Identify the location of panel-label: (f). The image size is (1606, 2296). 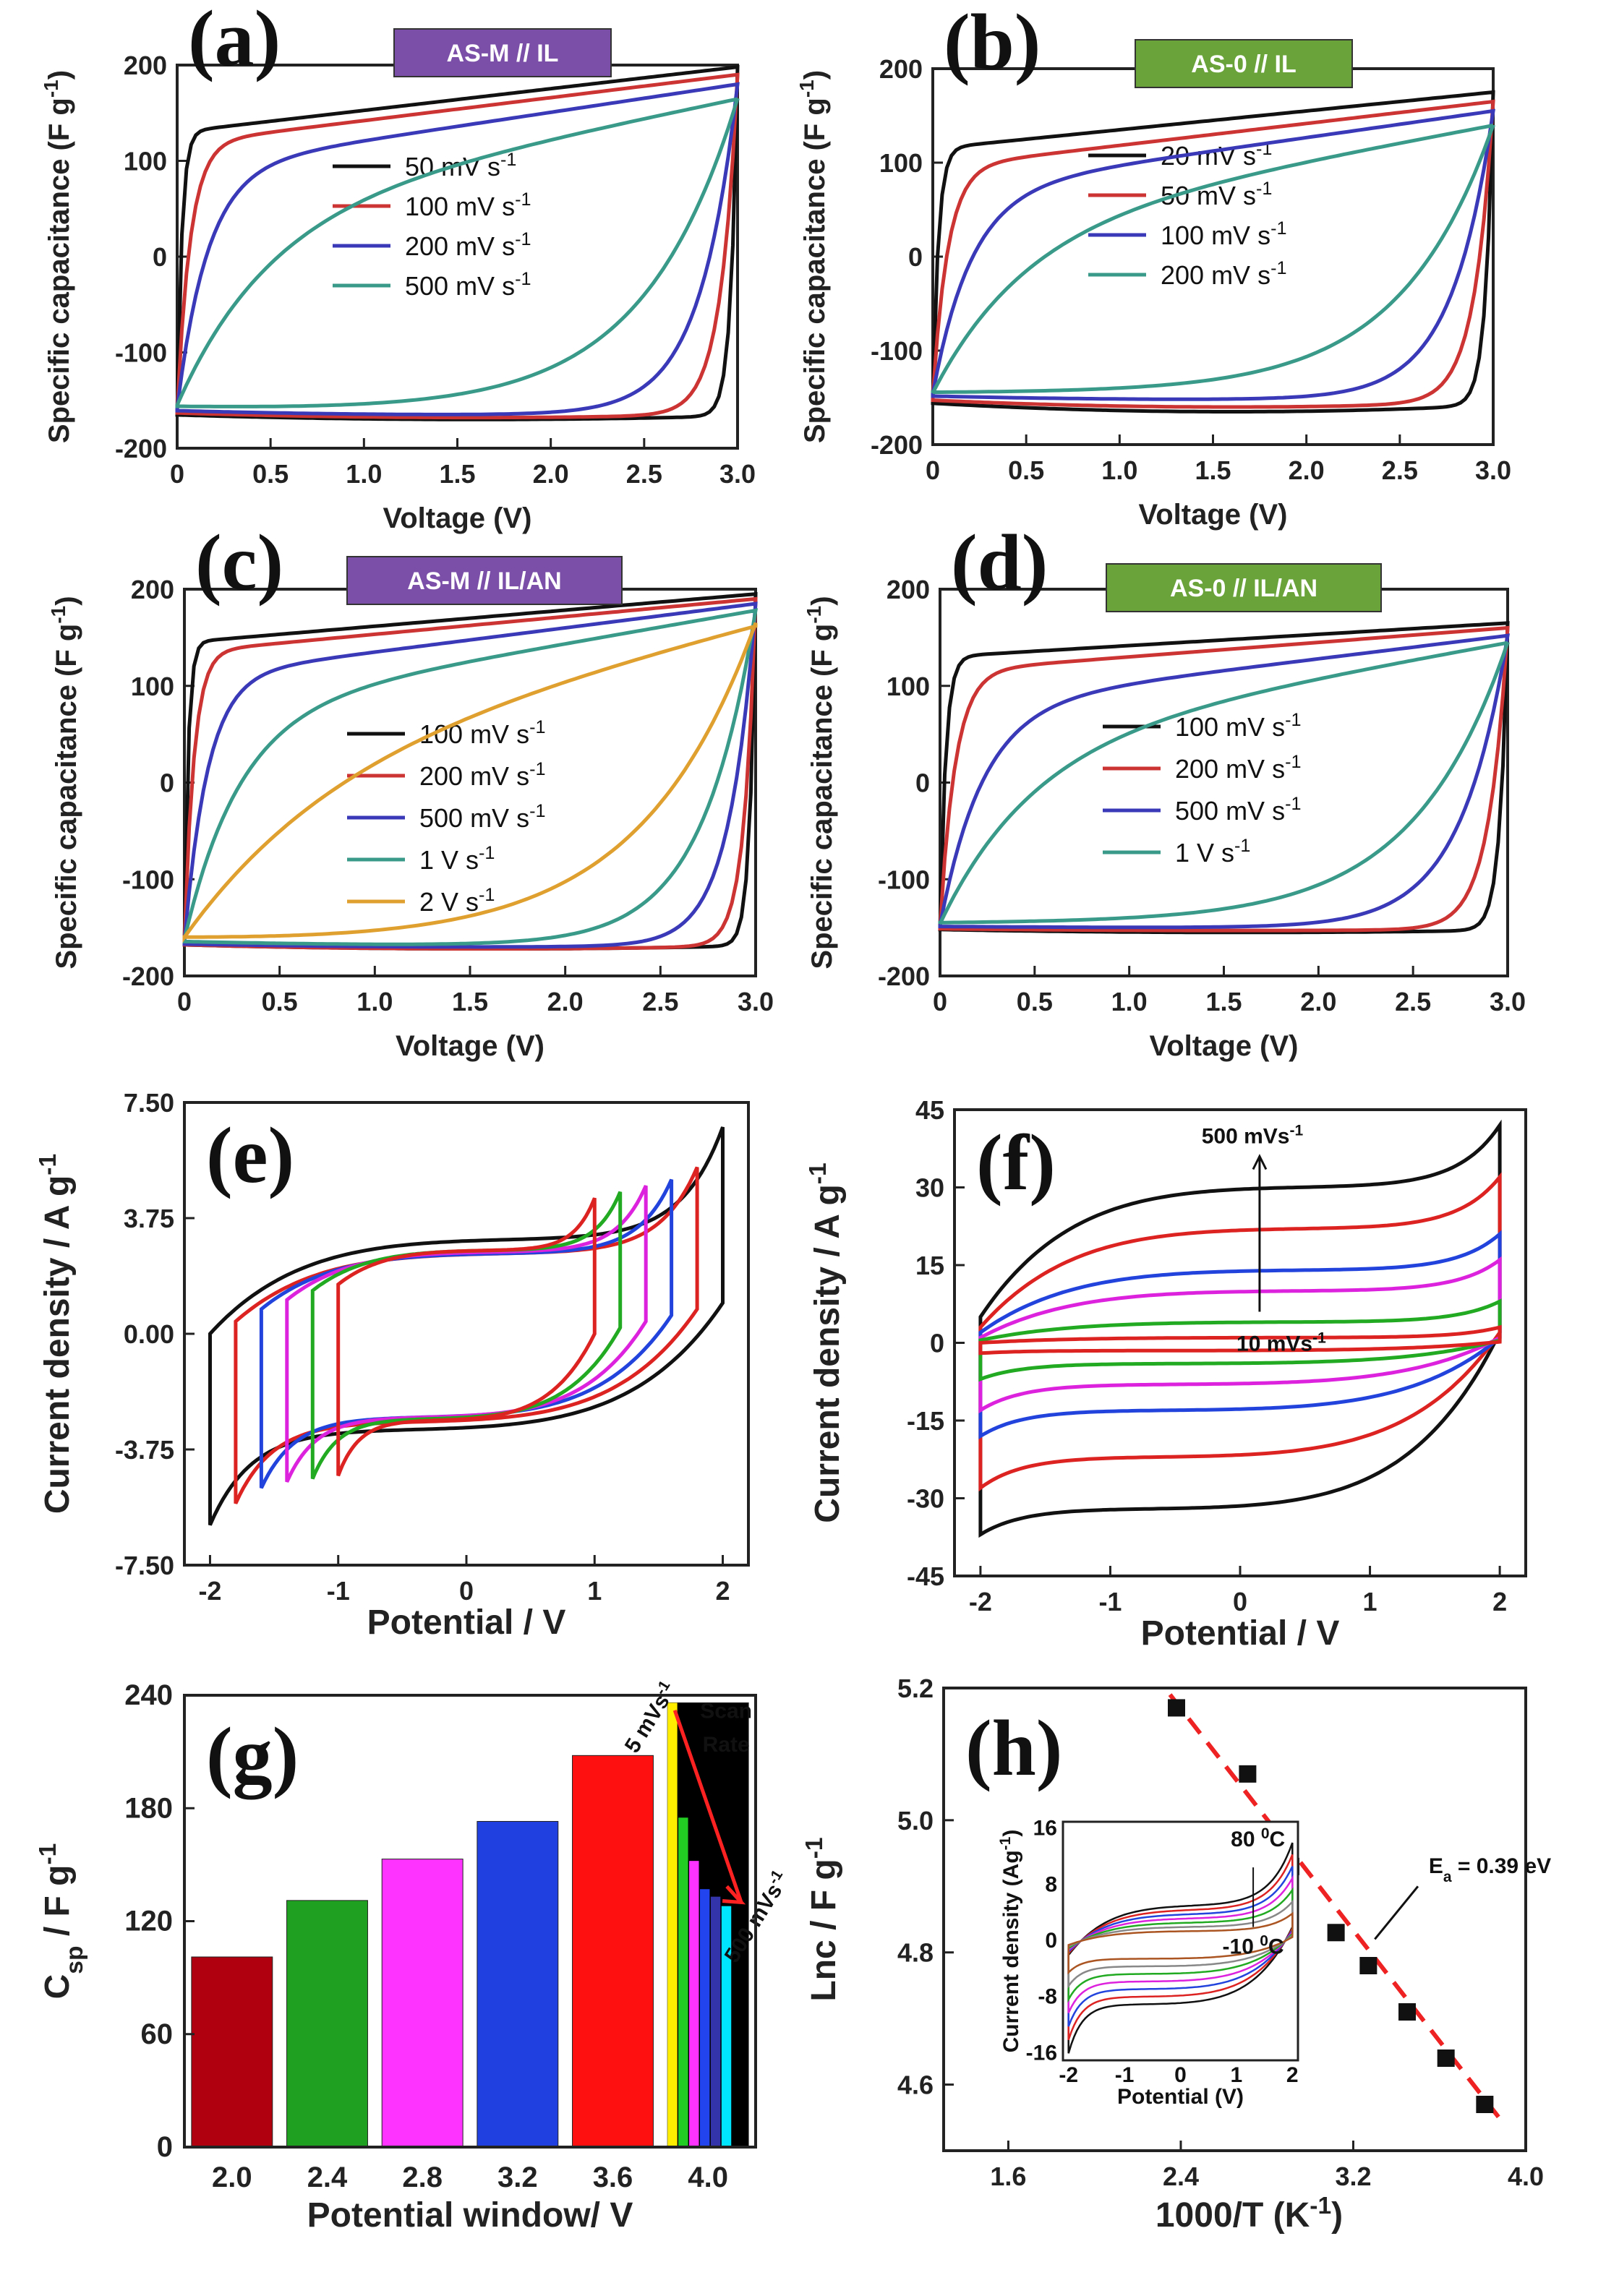
(1016, 1162).